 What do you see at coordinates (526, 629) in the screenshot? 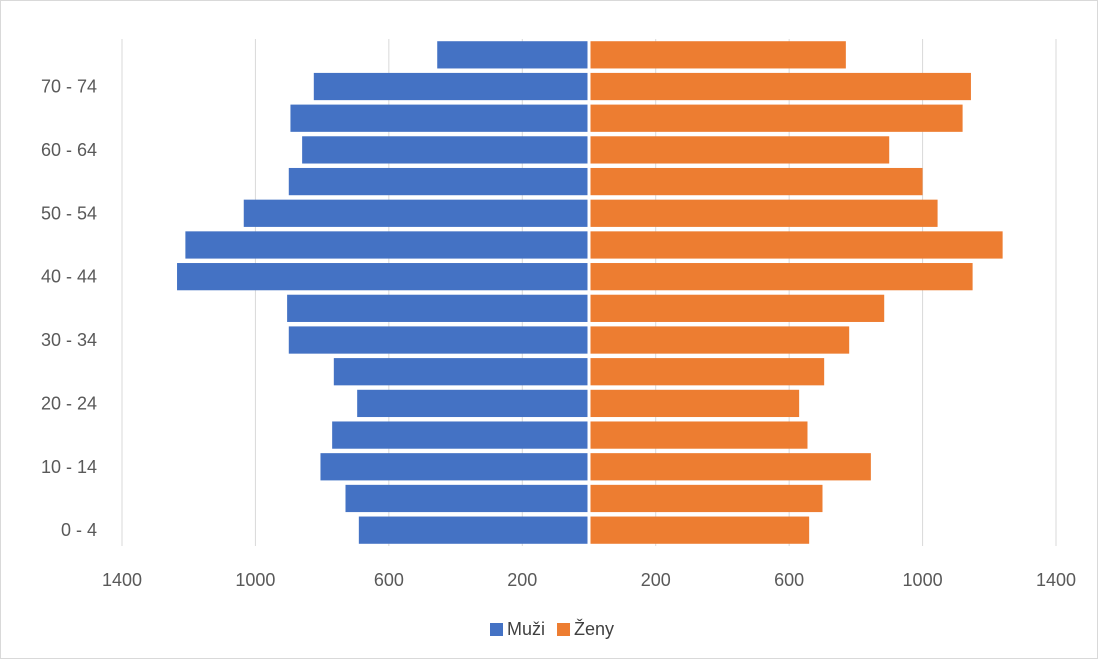
I see `legend-label-0: Muži` at bounding box center [526, 629].